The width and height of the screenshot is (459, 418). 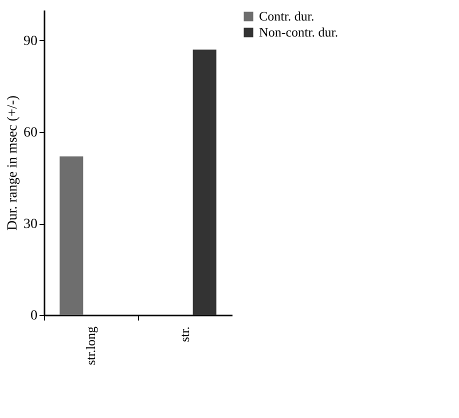 What do you see at coordinates (184, 334) in the screenshot?
I see `x-tick-label: str.` at bounding box center [184, 334].